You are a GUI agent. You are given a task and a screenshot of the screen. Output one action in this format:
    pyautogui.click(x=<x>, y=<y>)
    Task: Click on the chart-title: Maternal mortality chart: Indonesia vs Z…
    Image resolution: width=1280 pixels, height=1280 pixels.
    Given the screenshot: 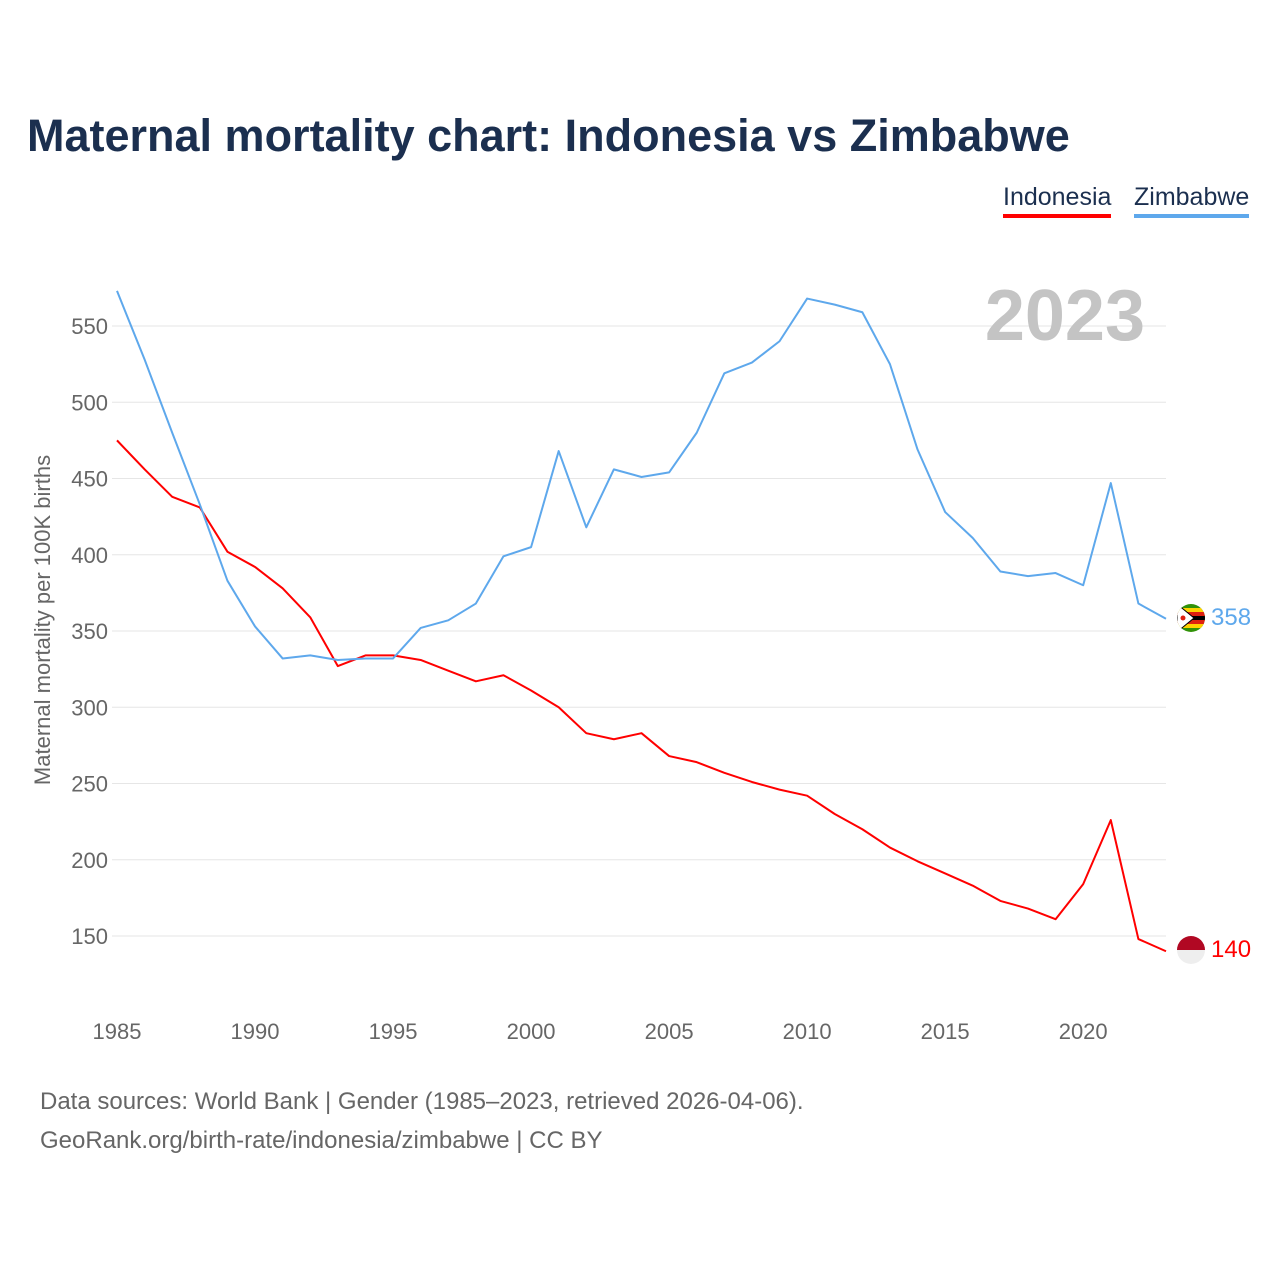 What is the action you would take?
    pyautogui.click(x=548, y=135)
    